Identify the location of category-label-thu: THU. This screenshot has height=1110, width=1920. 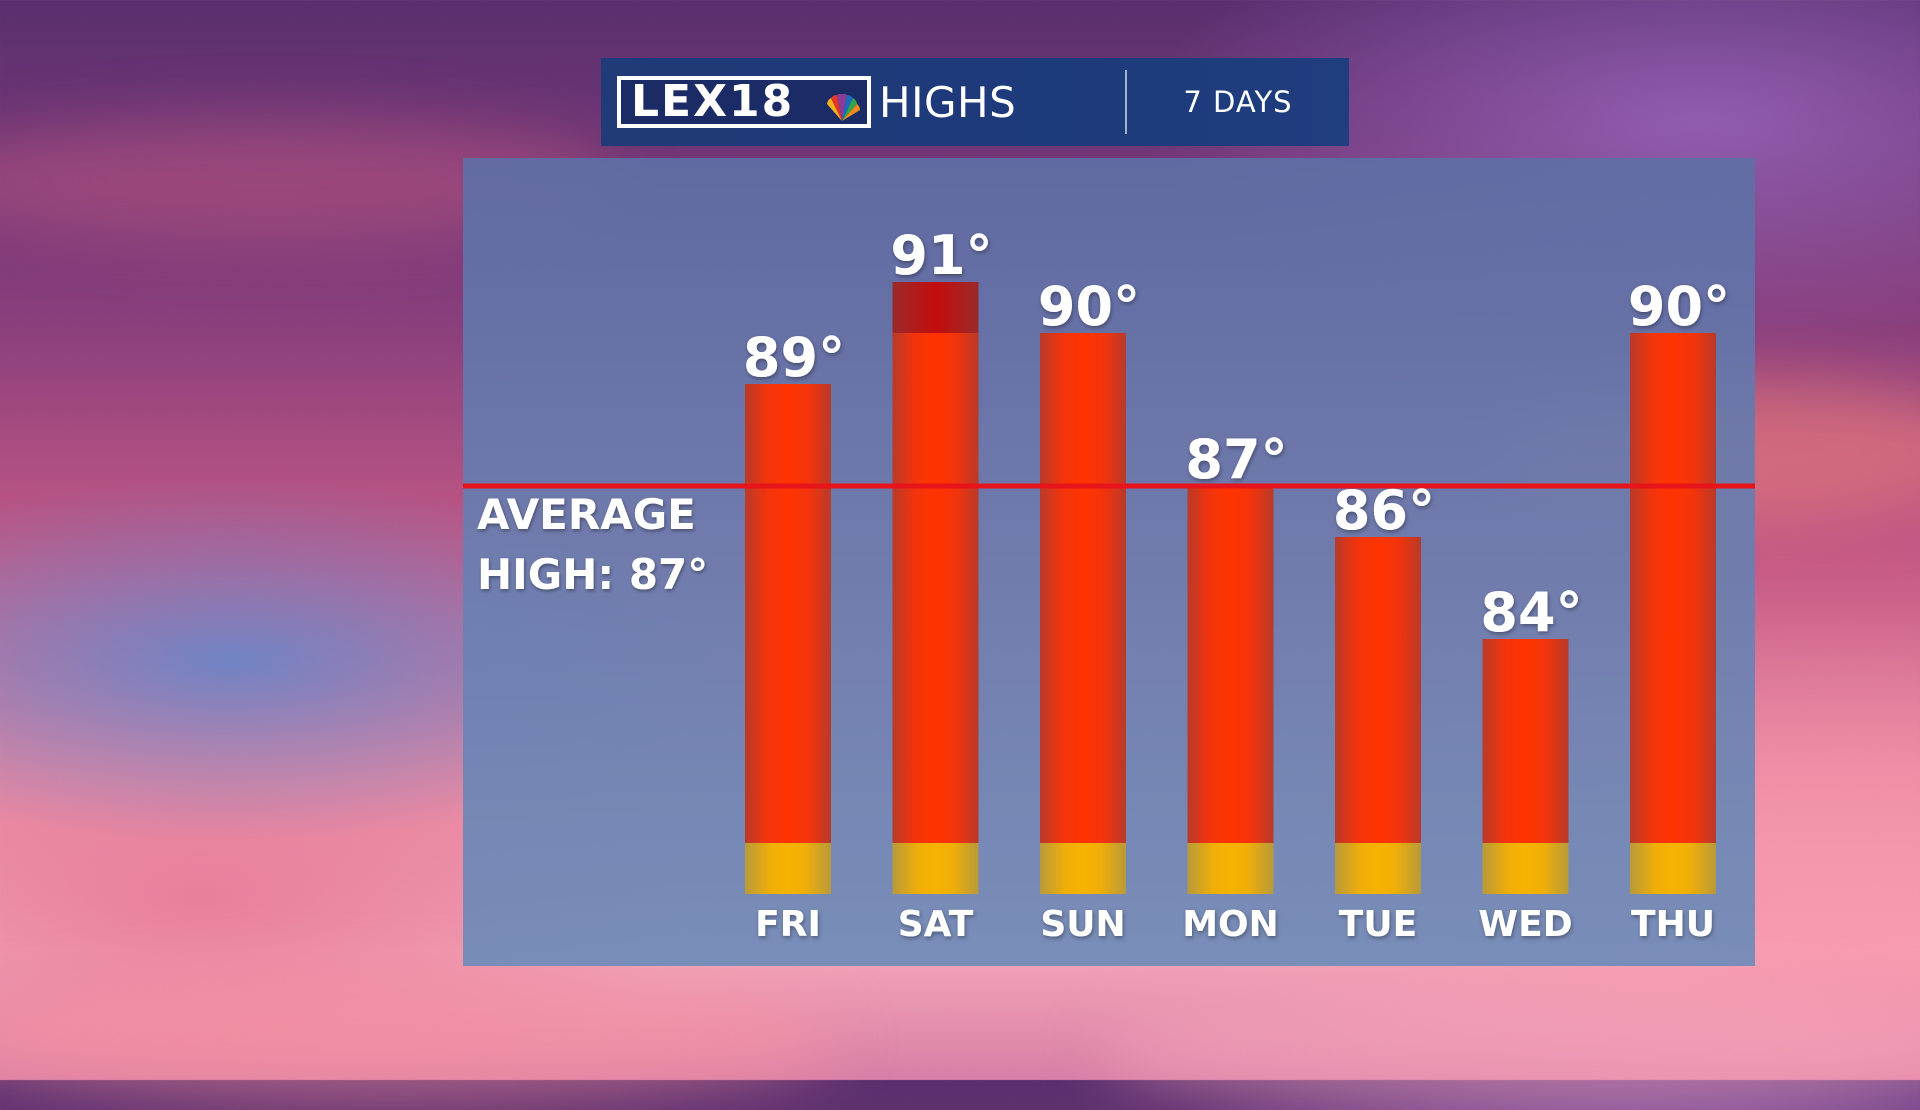
(1673, 924).